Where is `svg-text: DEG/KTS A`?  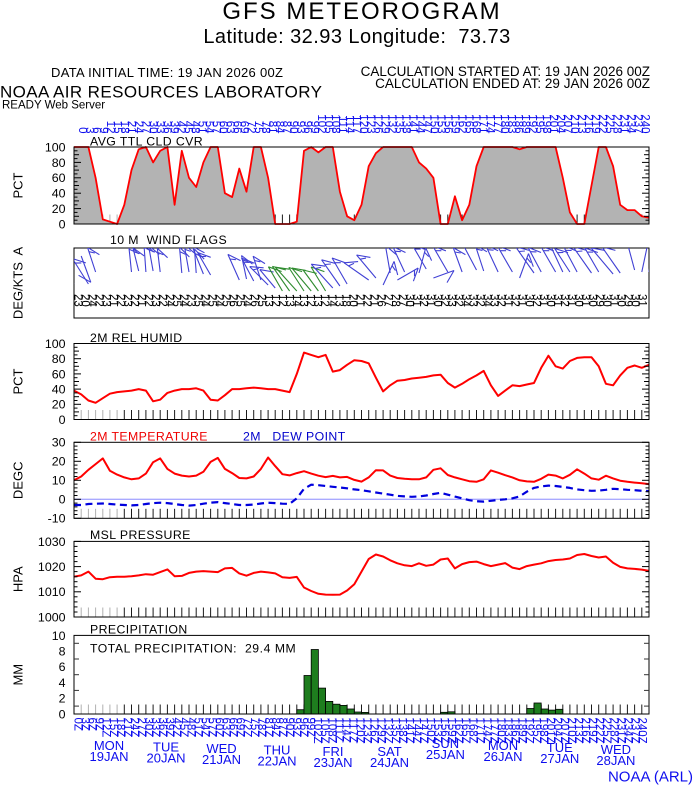
svg-text: DEG/KTS A is located at coordinates (17, 283).